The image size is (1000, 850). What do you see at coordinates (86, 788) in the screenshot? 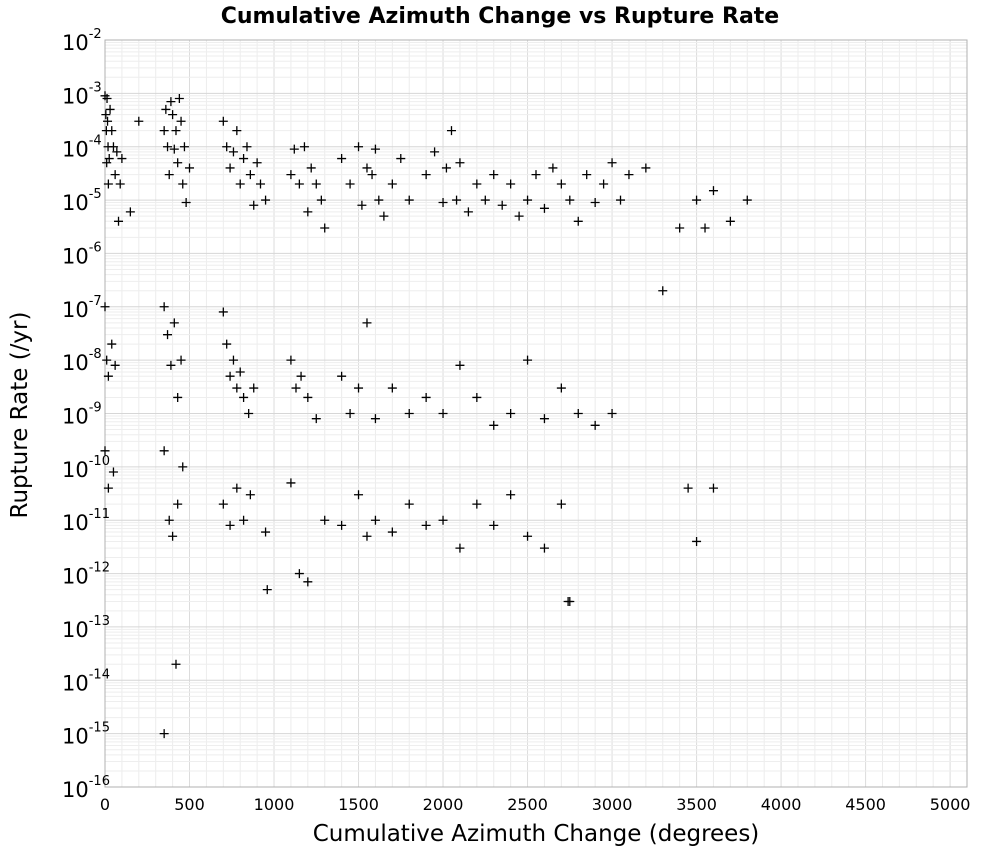
I see `y-tick-label: 10⁻¹⁶` at bounding box center [86, 788].